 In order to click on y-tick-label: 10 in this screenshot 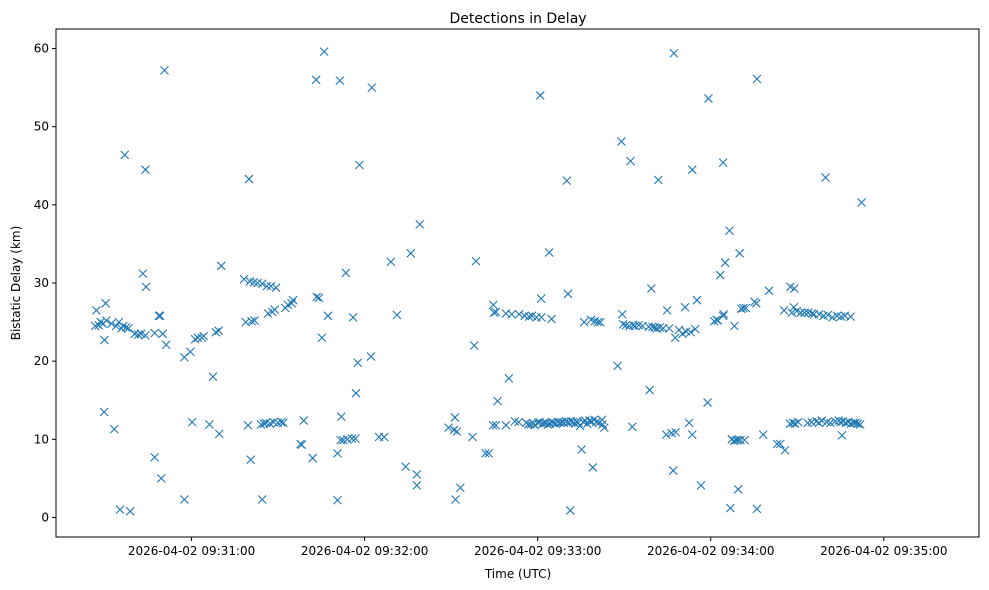, I will do `click(41, 439)`.